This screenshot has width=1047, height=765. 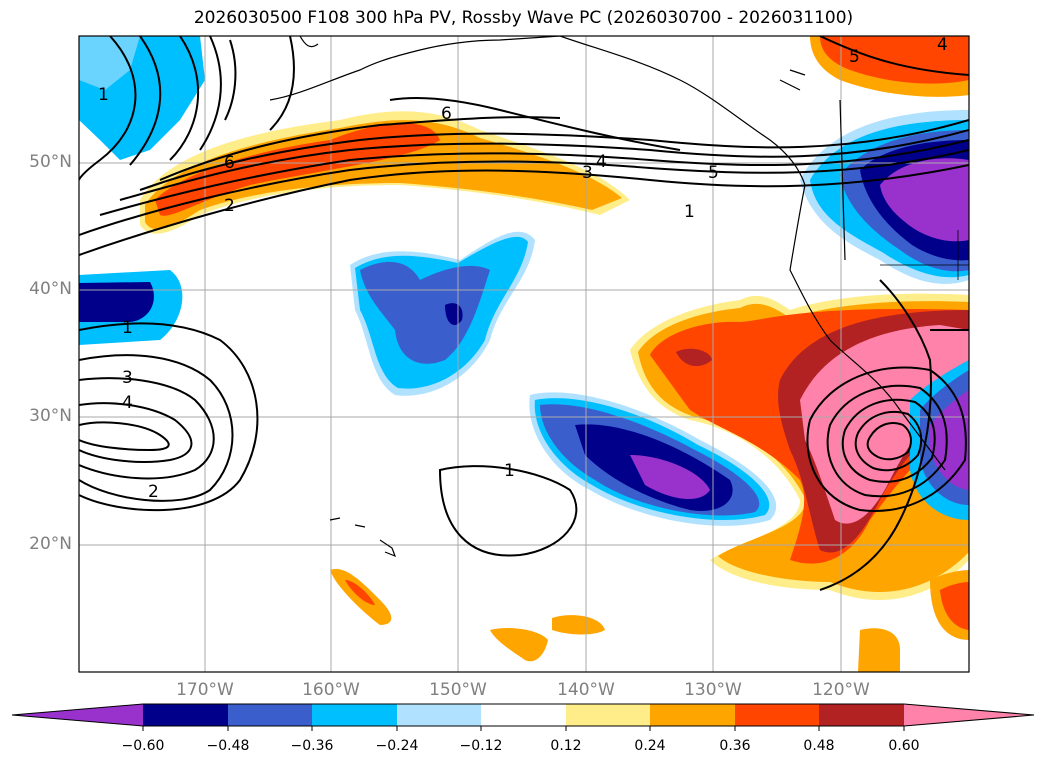 I want to click on colorbar-tick-label: 0.24, so click(x=650, y=746).